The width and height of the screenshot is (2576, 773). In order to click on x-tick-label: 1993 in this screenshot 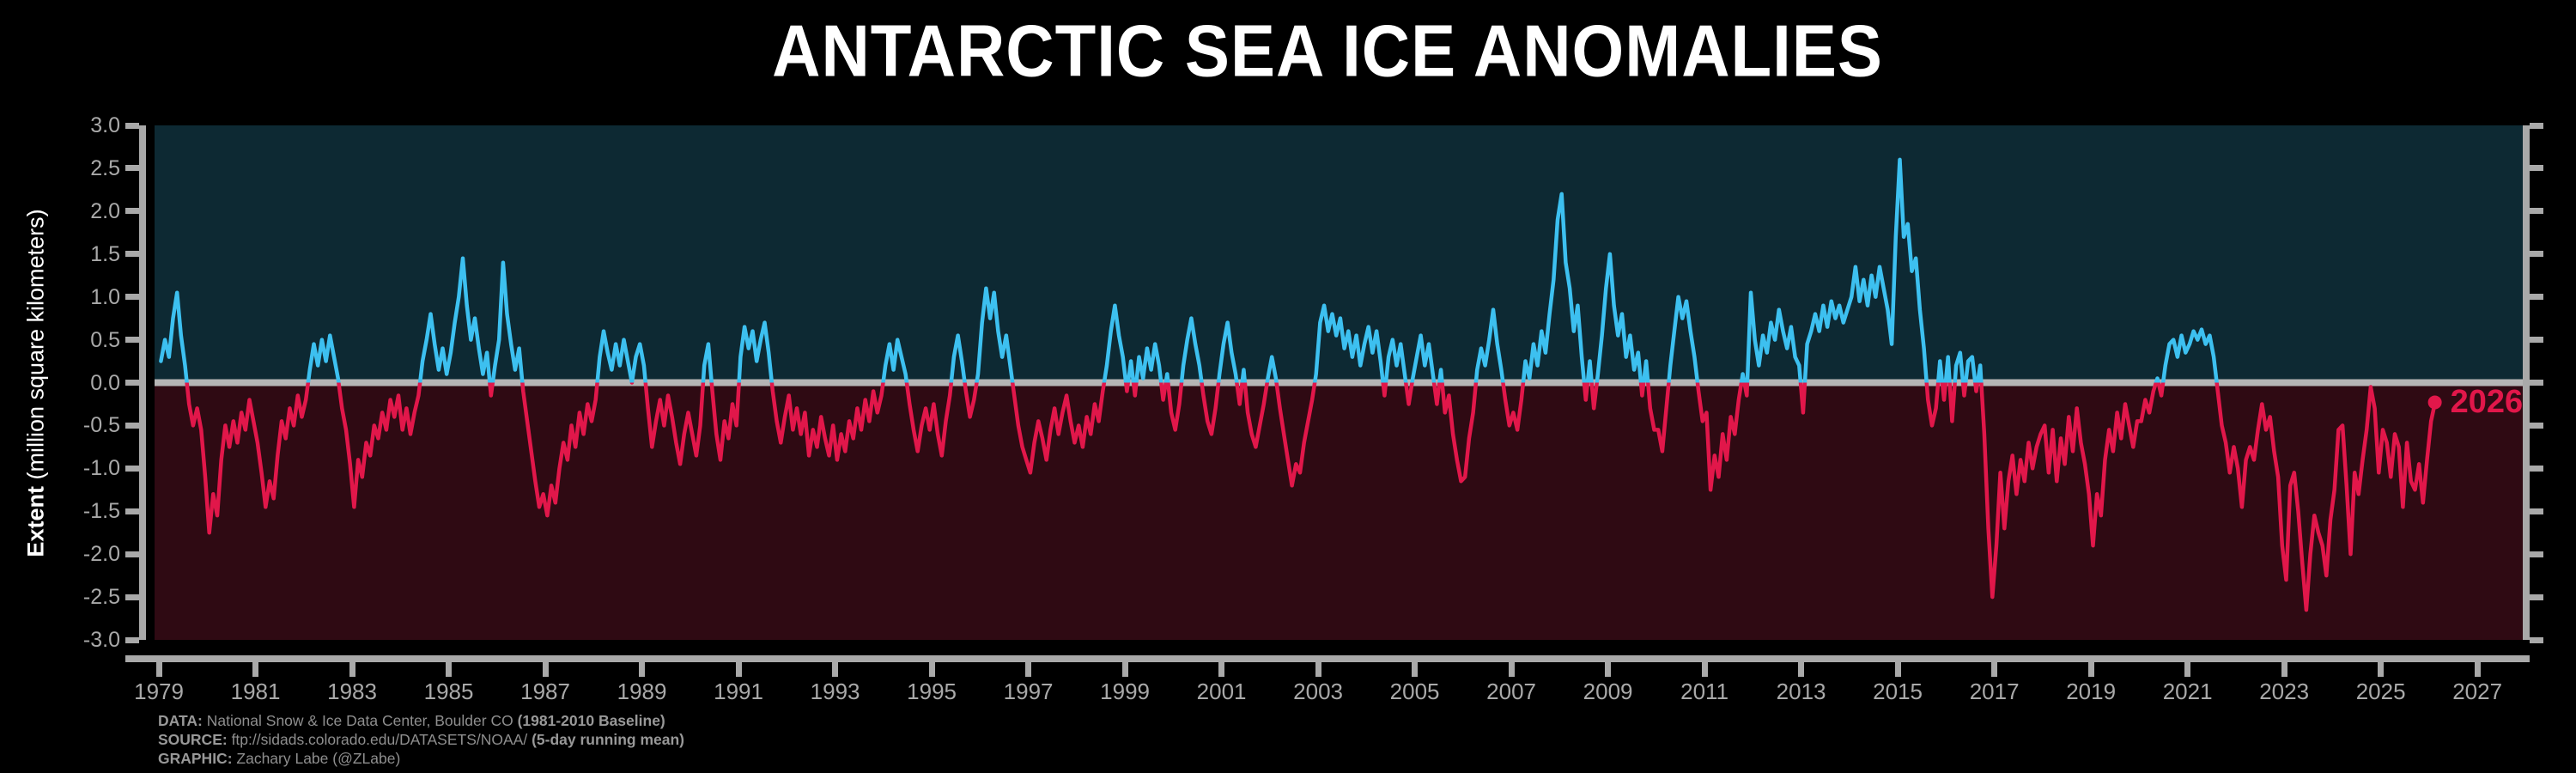, I will do `click(835, 691)`.